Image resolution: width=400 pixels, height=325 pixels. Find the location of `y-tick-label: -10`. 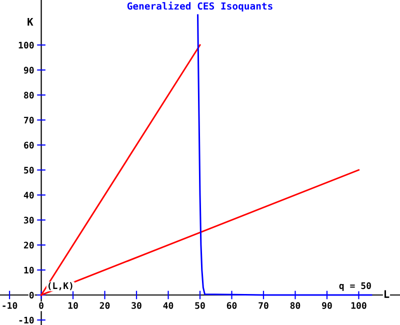

y-tick-label: -10 is located at coordinates (26, 320).